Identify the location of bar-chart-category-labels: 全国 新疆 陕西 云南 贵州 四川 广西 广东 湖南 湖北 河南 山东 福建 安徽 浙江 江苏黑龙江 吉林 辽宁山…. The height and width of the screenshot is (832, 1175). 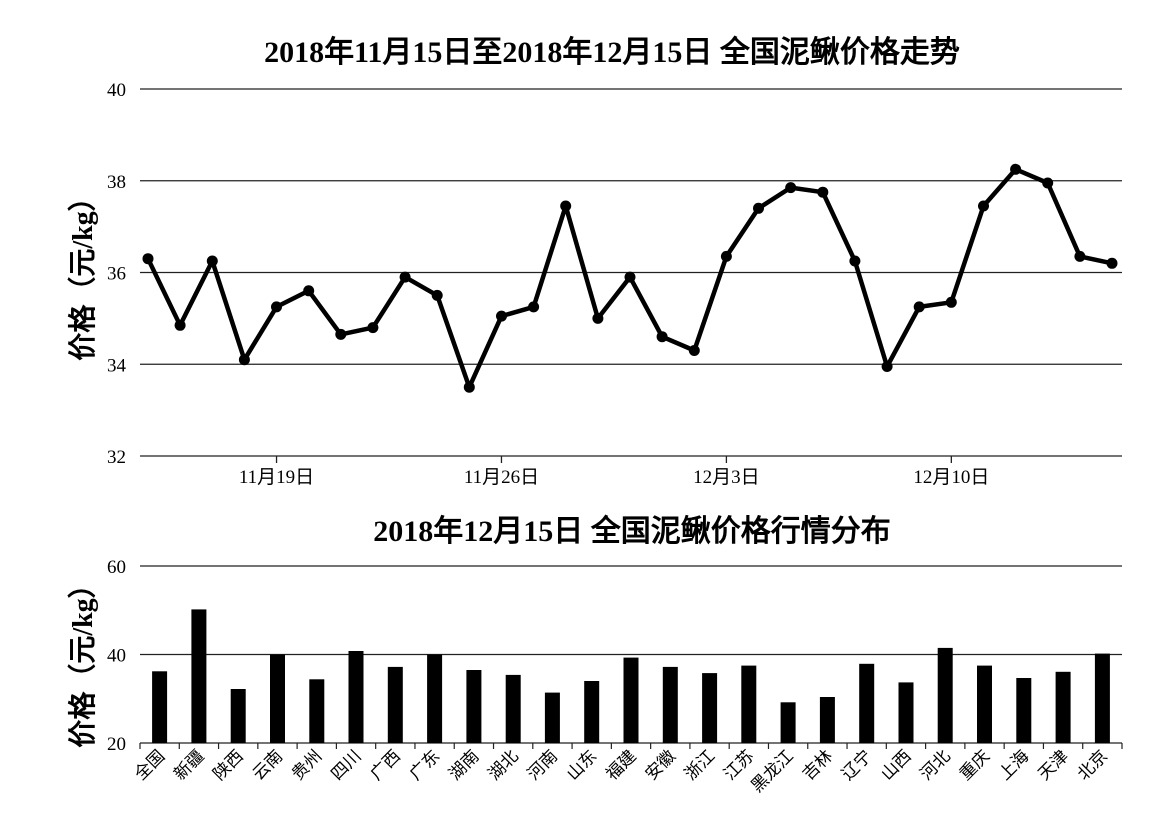
(627, 769).